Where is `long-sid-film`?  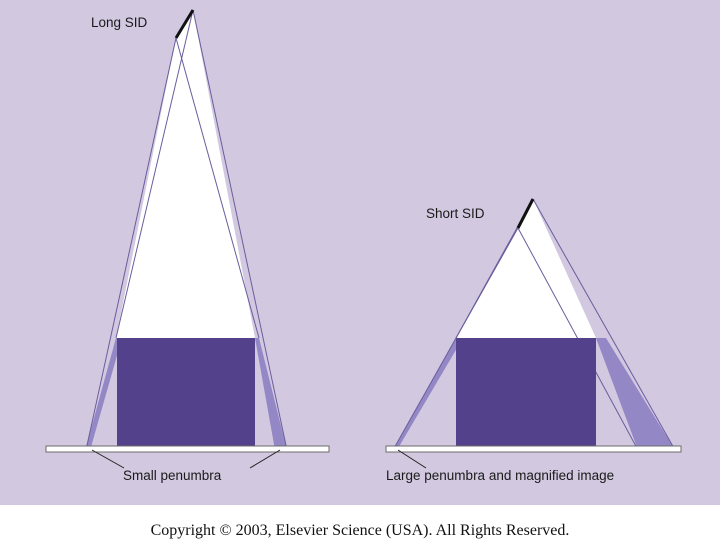 long-sid-film is located at coordinates (187, 449).